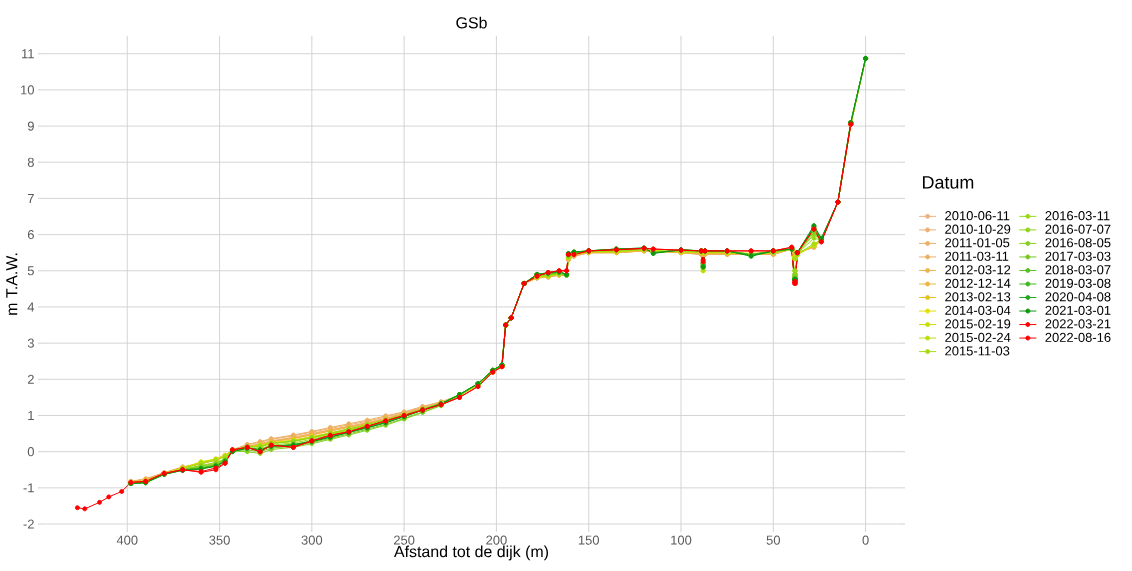 The image size is (1132, 571). Describe the element at coordinates (12, 284) in the screenshot. I see `y-axis-title: m T.A.W.` at that location.